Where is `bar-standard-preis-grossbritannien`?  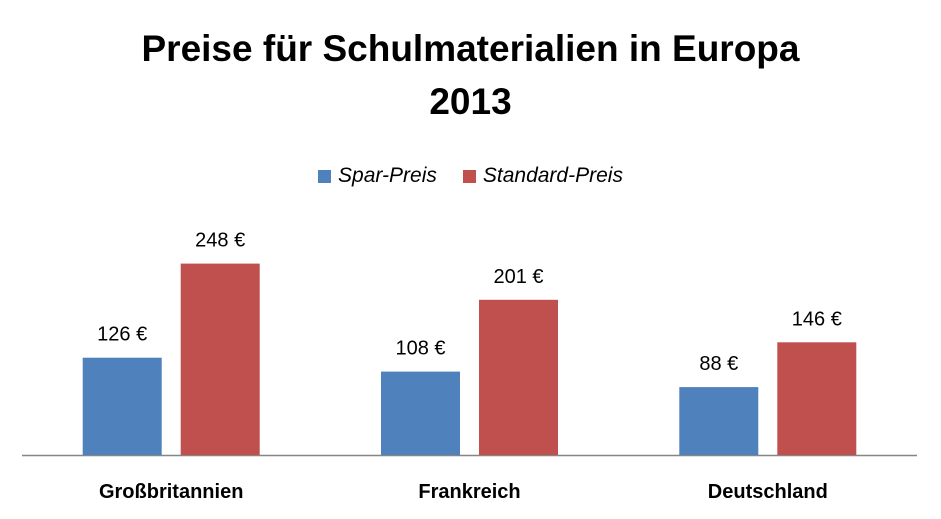
bar-standard-preis-grossbritannien is located at coordinates (220, 359).